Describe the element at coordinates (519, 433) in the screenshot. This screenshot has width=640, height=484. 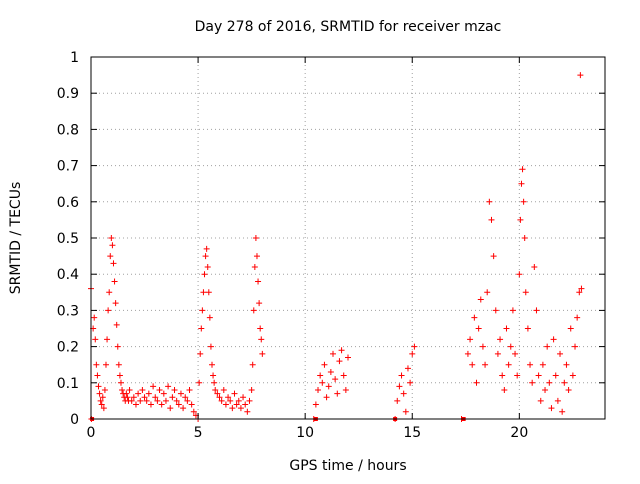
I see `x-tick-label: 20` at that location.